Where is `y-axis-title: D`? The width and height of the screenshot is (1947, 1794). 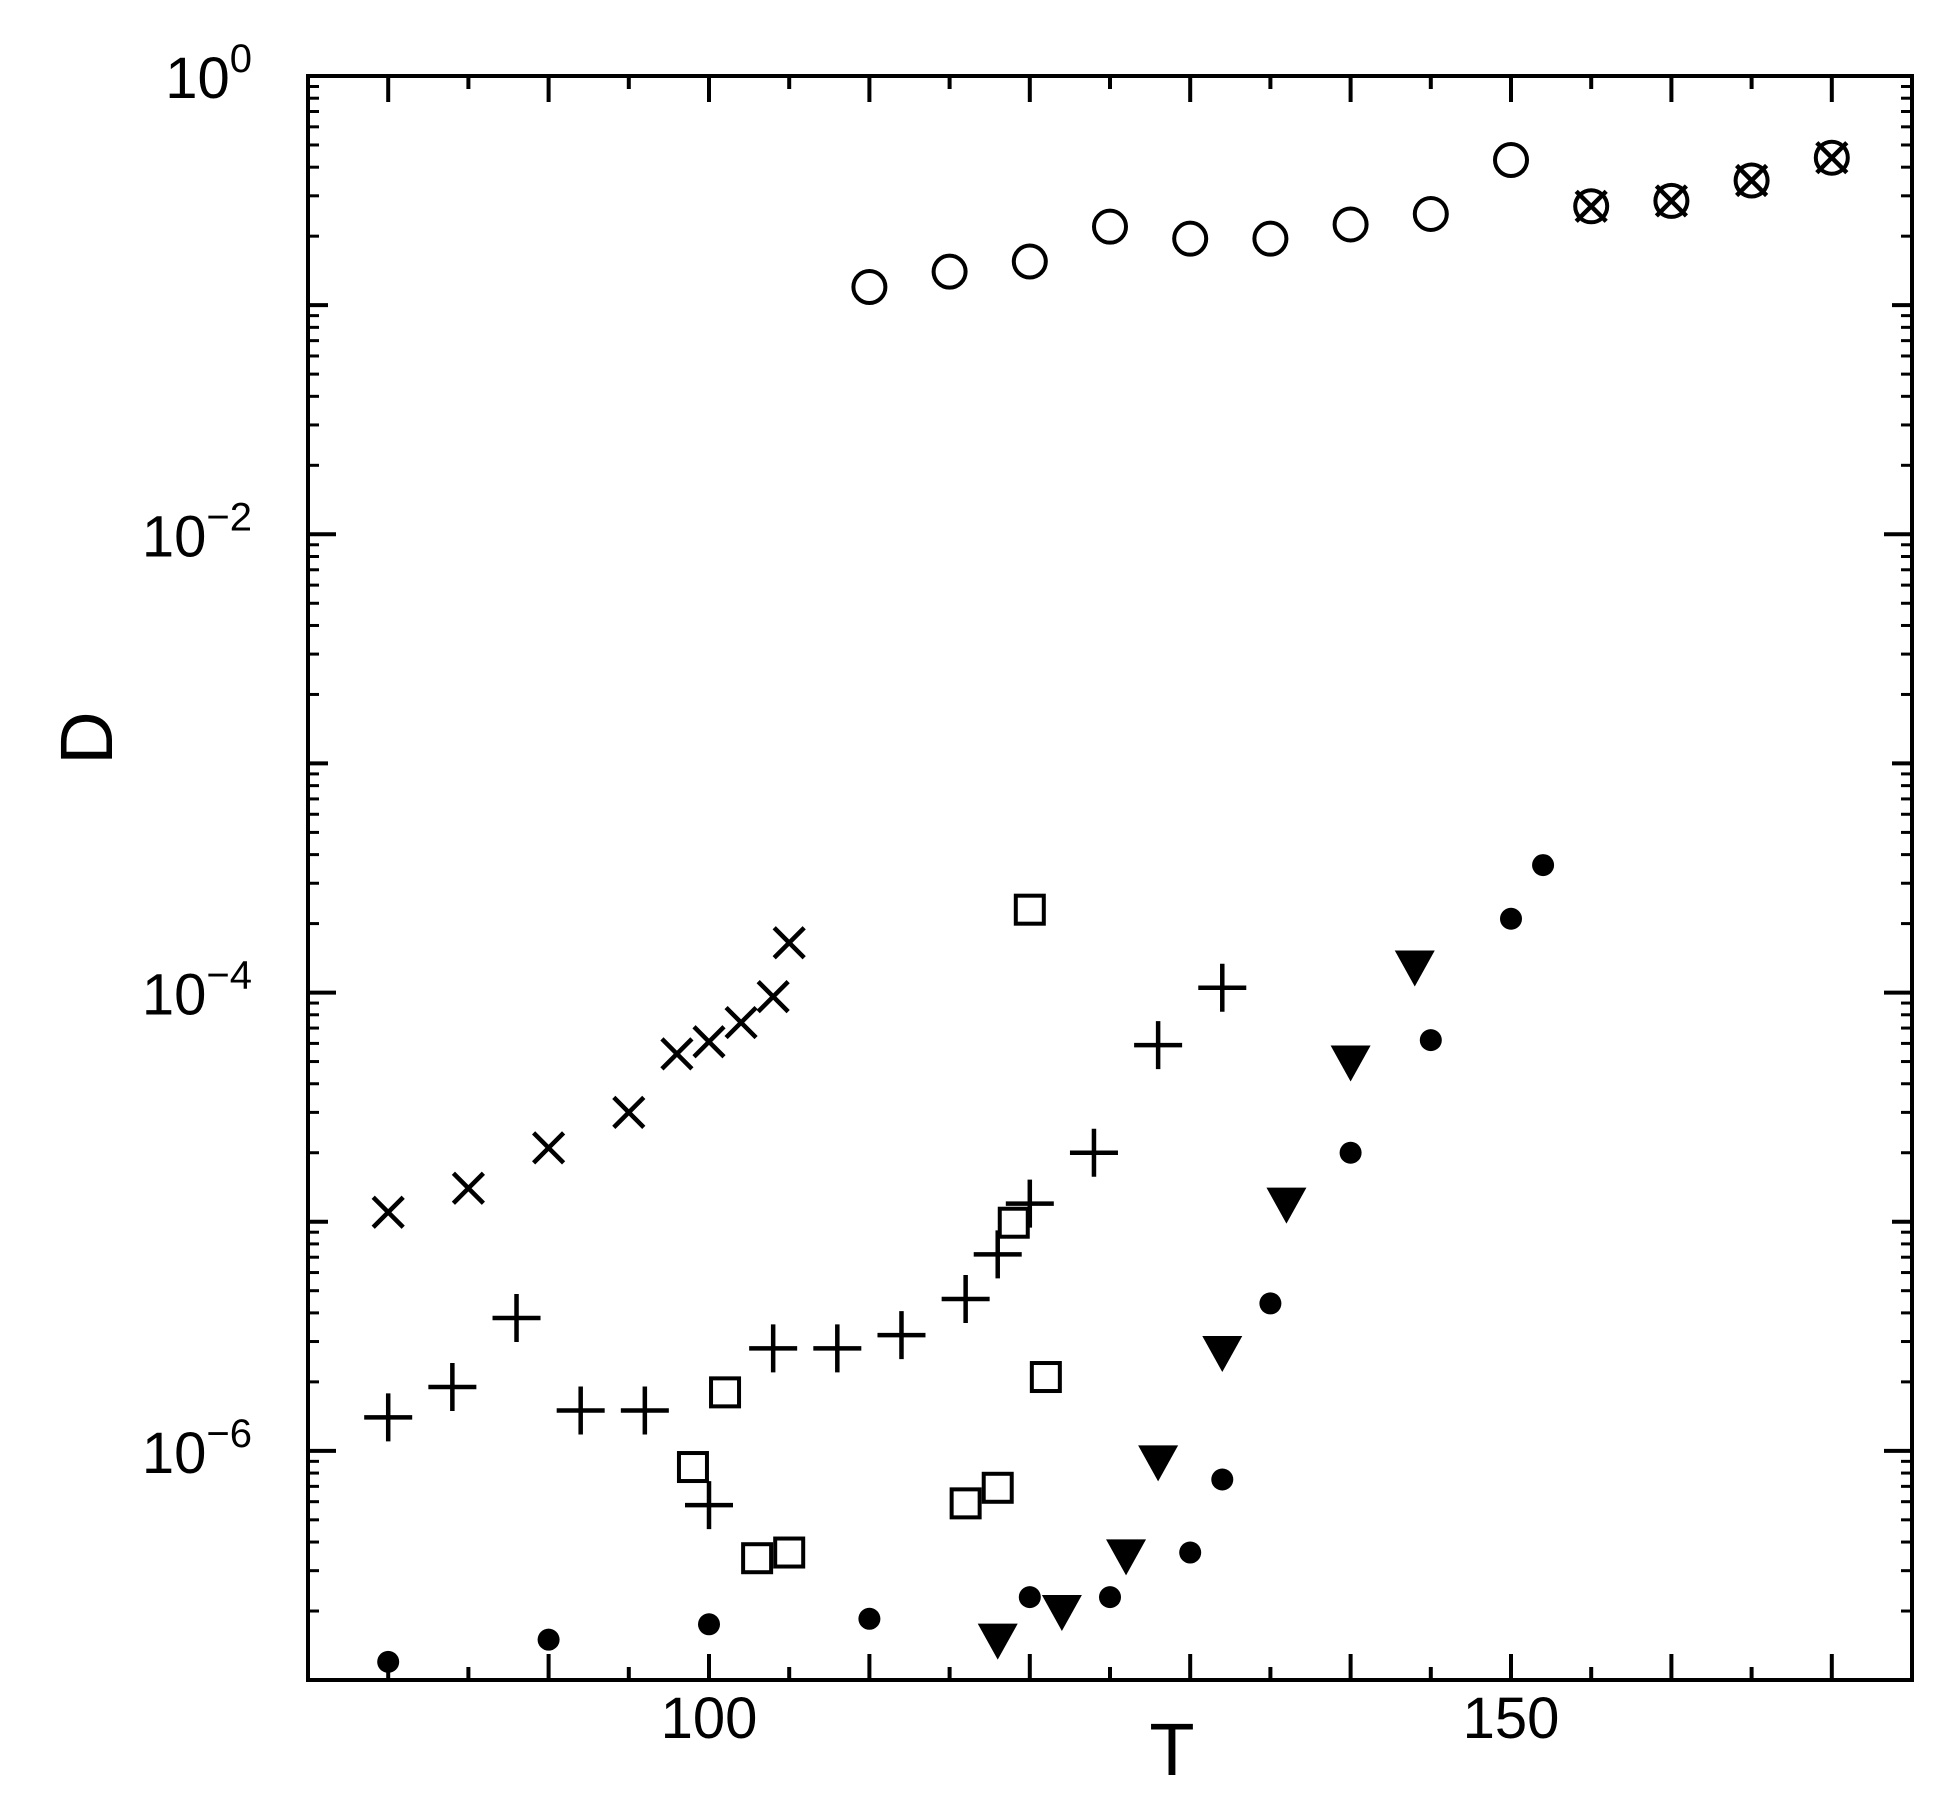
y-axis-title: D is located at coordinates (86, 737).